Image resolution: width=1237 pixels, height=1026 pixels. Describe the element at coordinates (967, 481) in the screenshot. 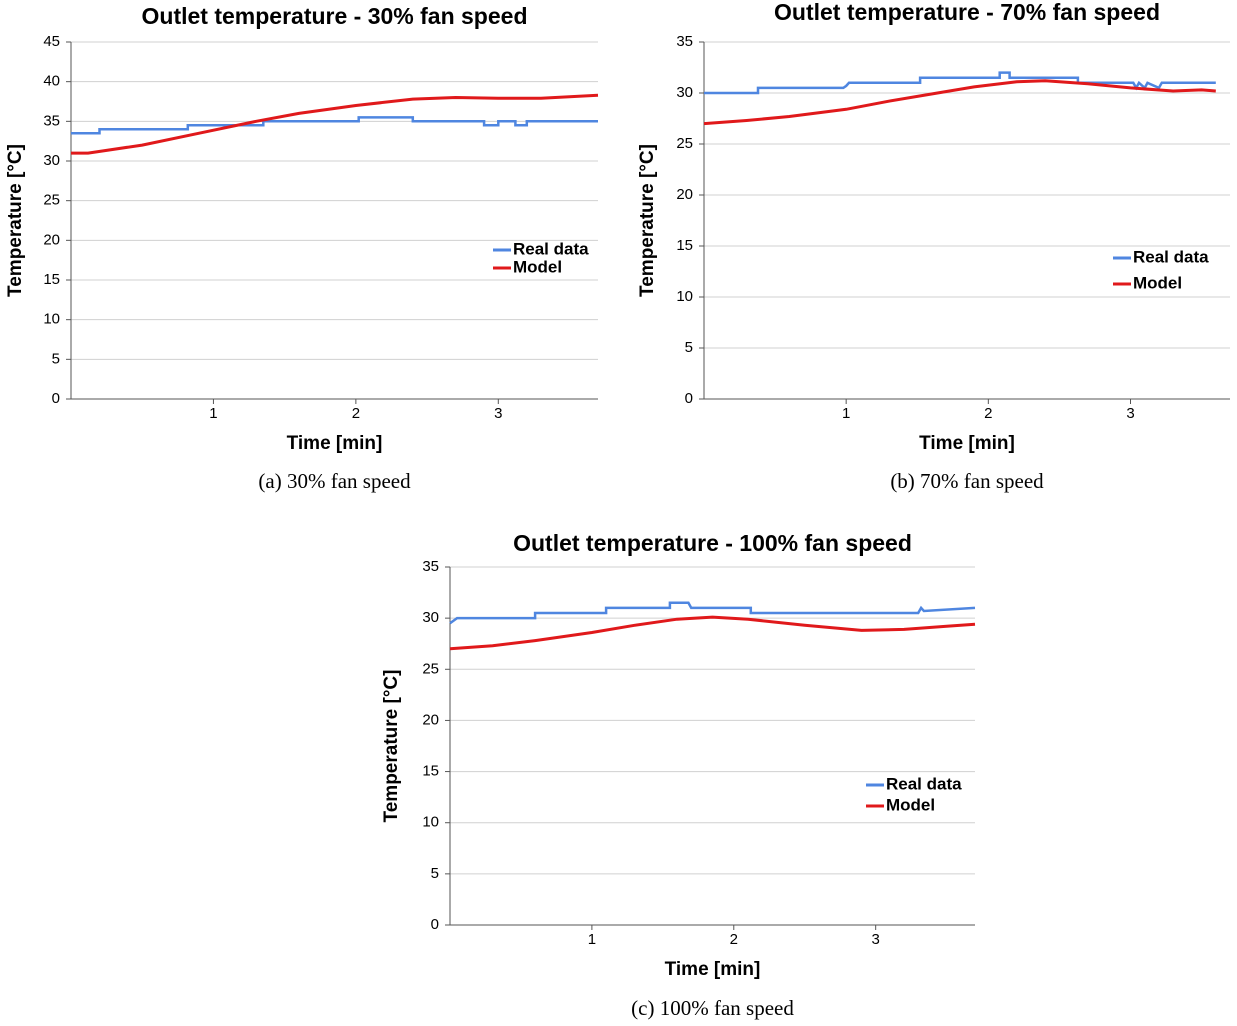

I see `caption: (b) 70% fan speed` at that location.